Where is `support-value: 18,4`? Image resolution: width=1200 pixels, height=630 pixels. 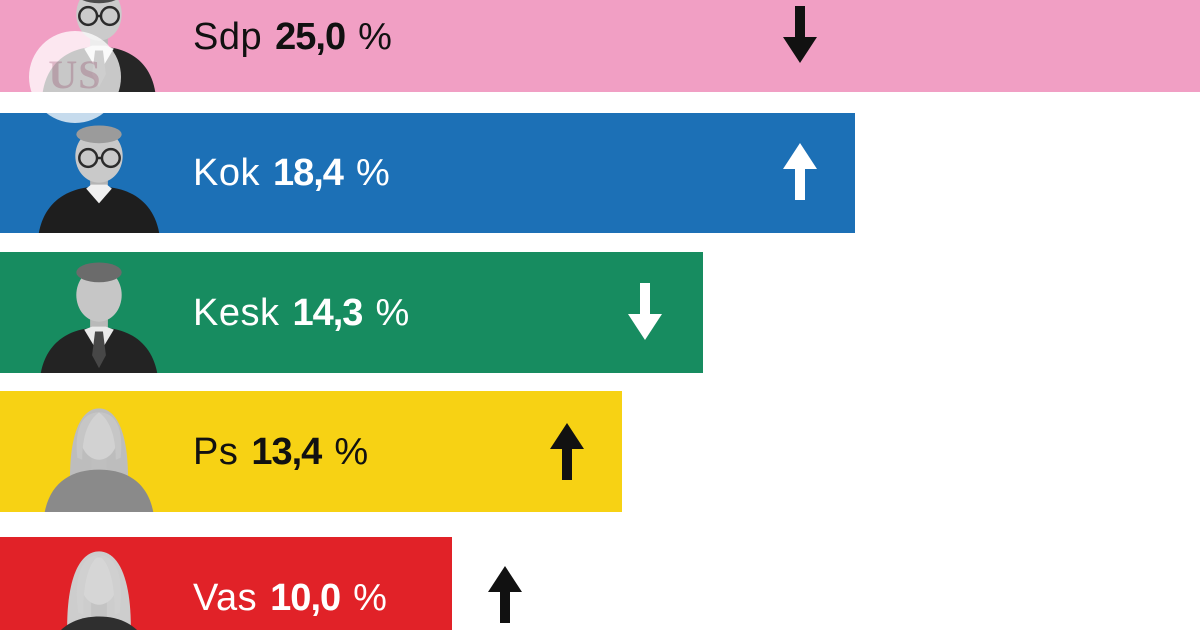 support-value: 18,4 is located at coordinates (308, 173).